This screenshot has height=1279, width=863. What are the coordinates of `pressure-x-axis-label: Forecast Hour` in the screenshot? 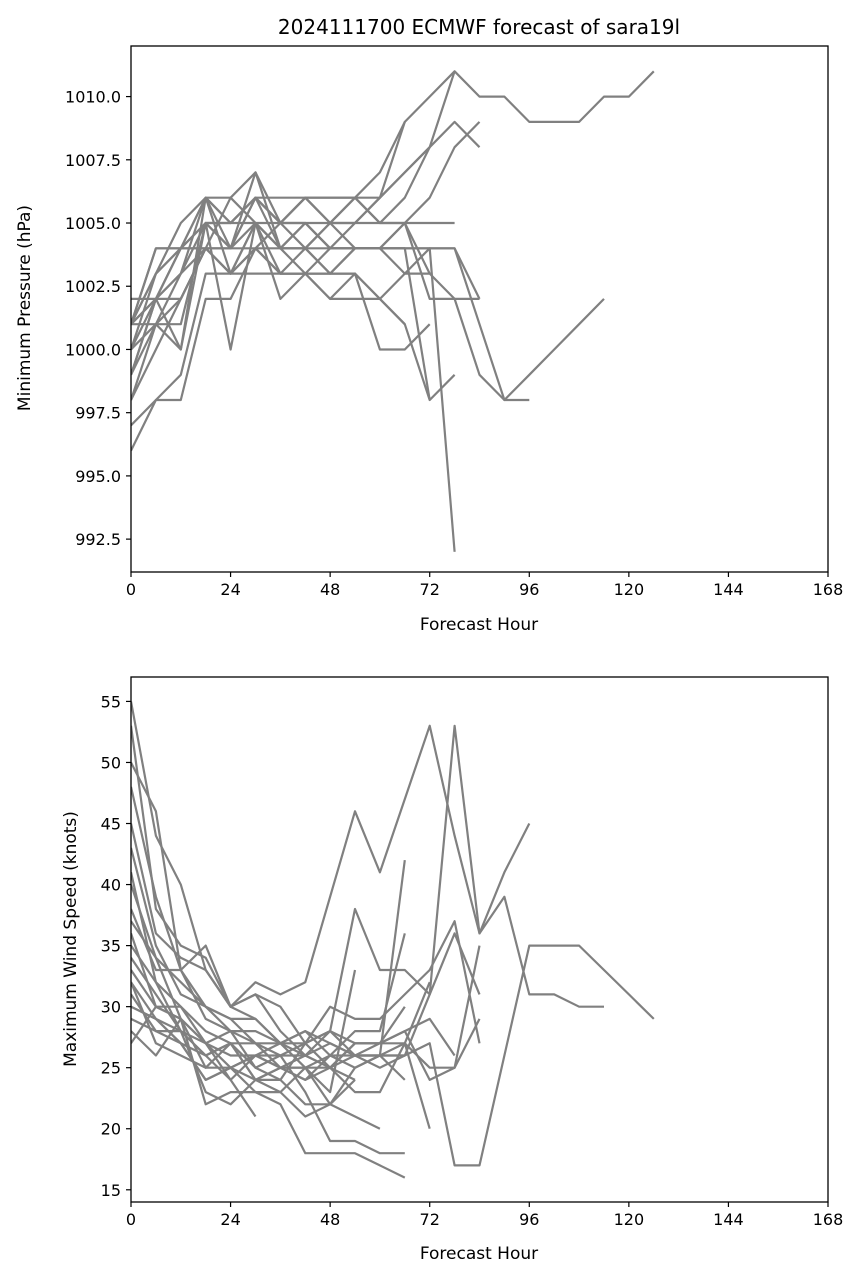 It's located at (479, 625).